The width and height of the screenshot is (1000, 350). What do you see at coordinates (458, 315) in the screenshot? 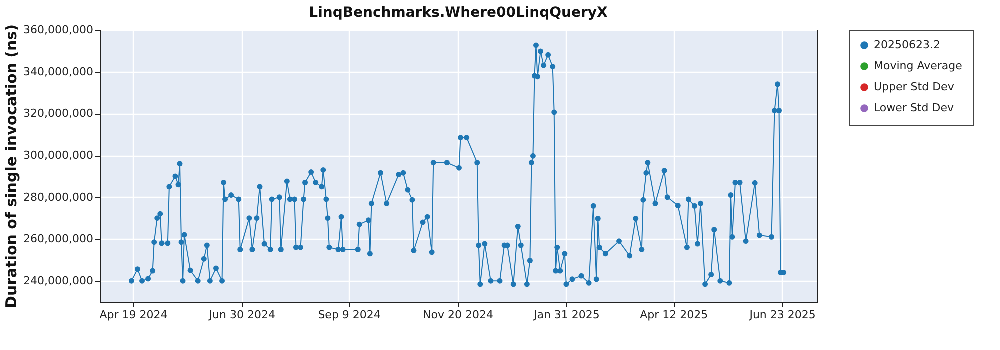
I see `x-tick-label: Nov 20 2024` at bounding box center [458, 315].